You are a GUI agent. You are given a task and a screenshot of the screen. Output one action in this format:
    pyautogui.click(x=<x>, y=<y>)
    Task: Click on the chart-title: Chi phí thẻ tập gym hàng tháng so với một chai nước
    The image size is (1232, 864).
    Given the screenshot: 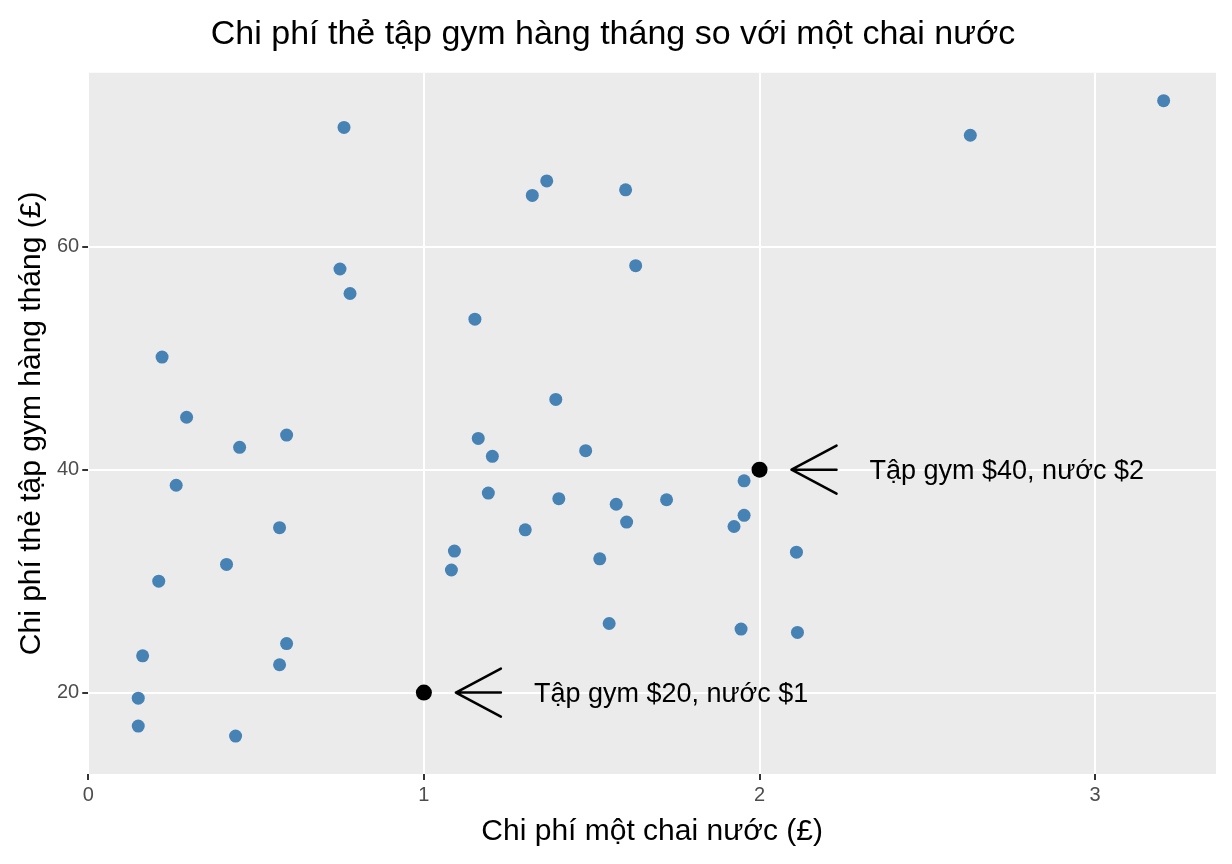 What is the action you would take?
    pyautogui.click(x=613, y=31)
    